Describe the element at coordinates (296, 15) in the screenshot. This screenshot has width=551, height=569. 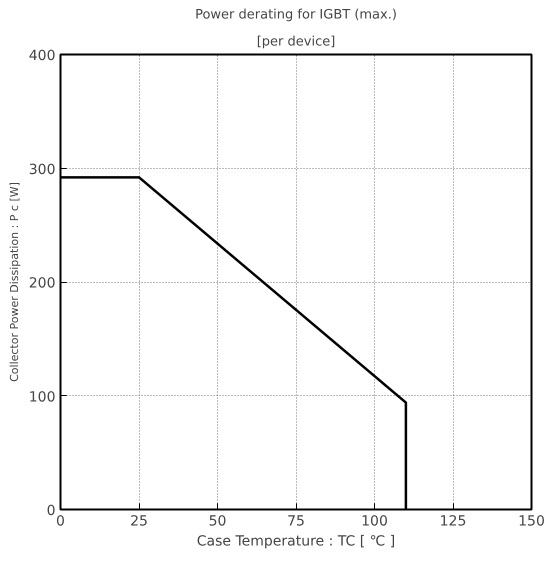
I see `chart-title: Power derating for IGBT (max.)` at that location.